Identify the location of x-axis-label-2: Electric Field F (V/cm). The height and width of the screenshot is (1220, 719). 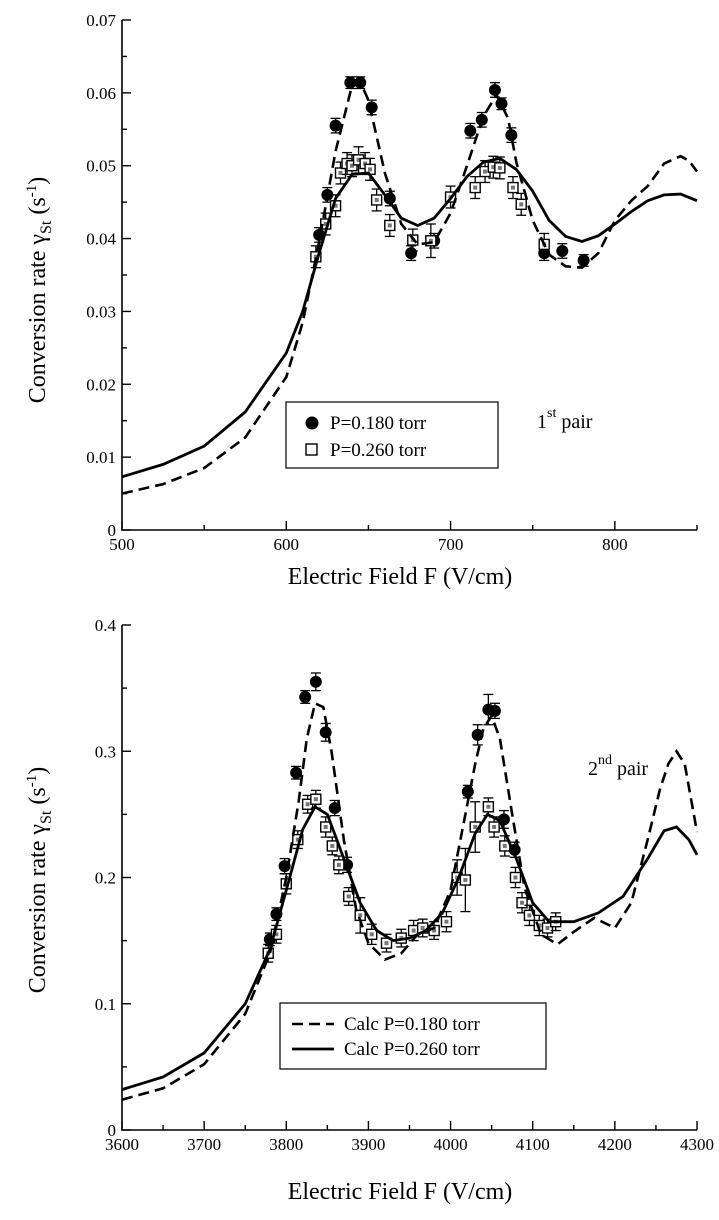
(400, 1192).